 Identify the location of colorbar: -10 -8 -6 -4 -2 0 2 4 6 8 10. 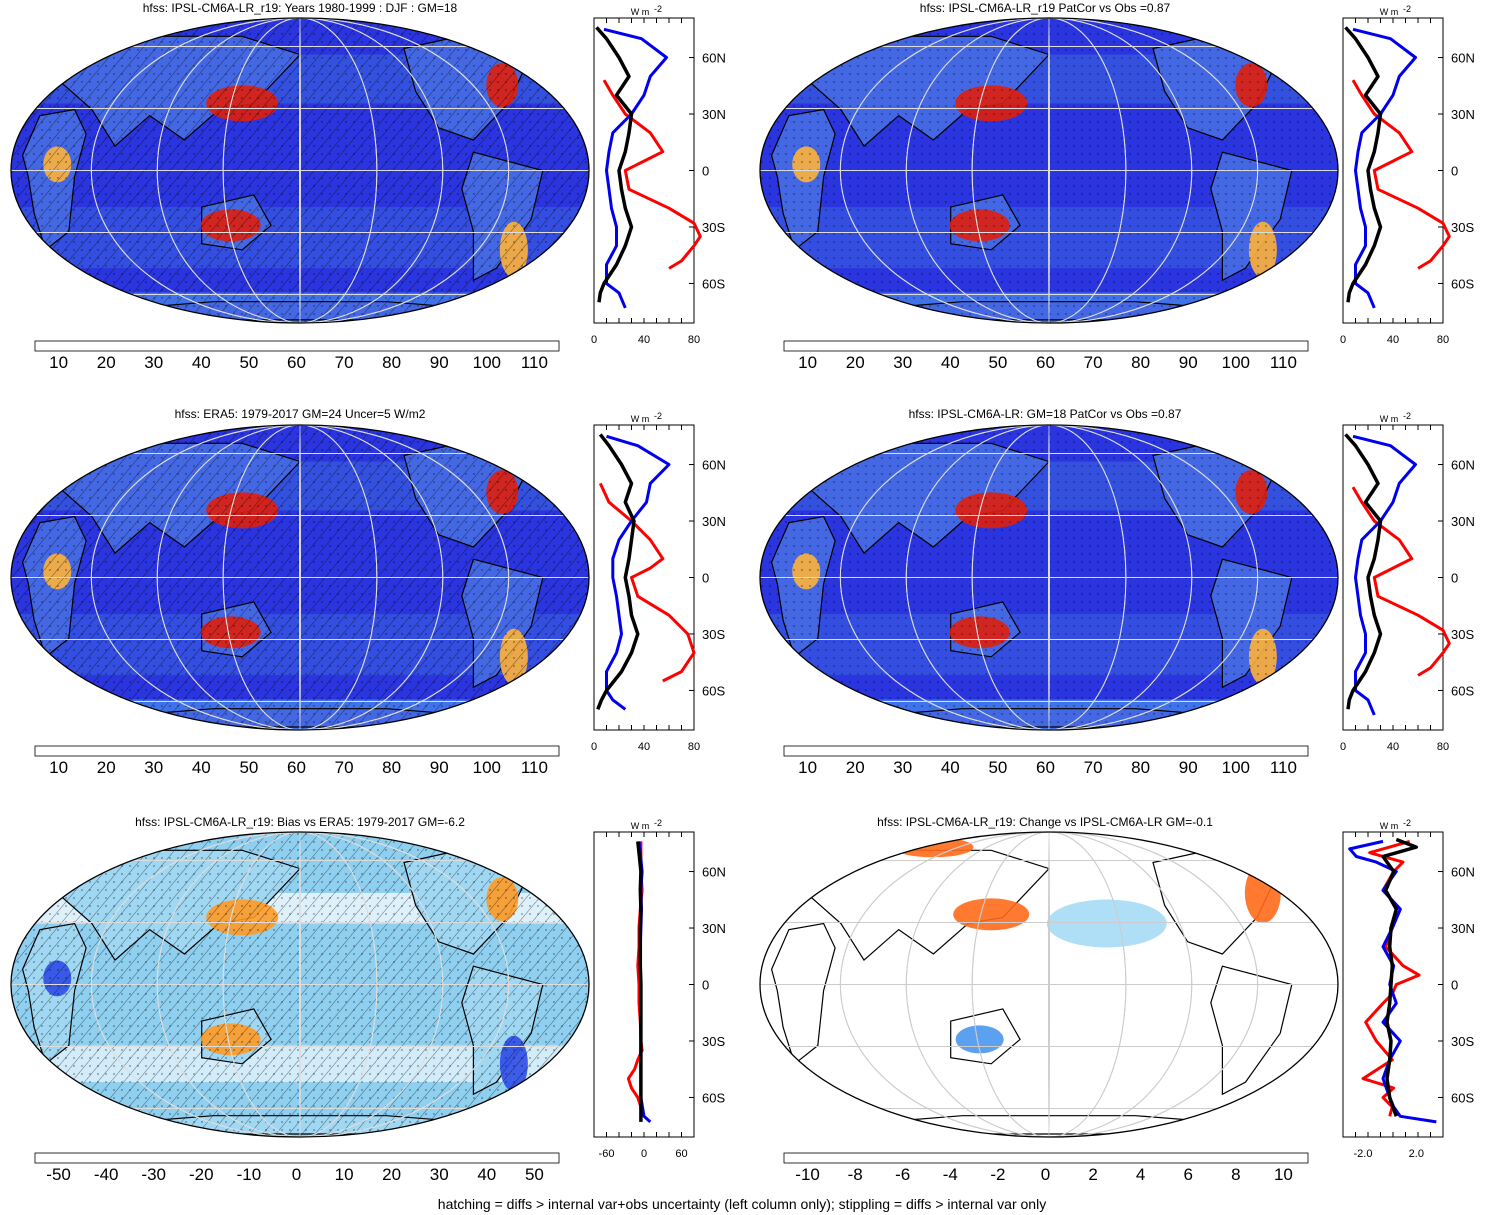
(1046, 1168).